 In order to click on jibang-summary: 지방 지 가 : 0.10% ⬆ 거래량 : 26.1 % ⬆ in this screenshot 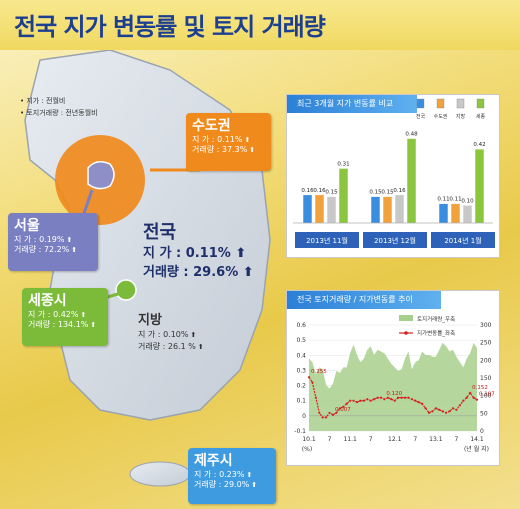, I will do `click(171, 332)`.